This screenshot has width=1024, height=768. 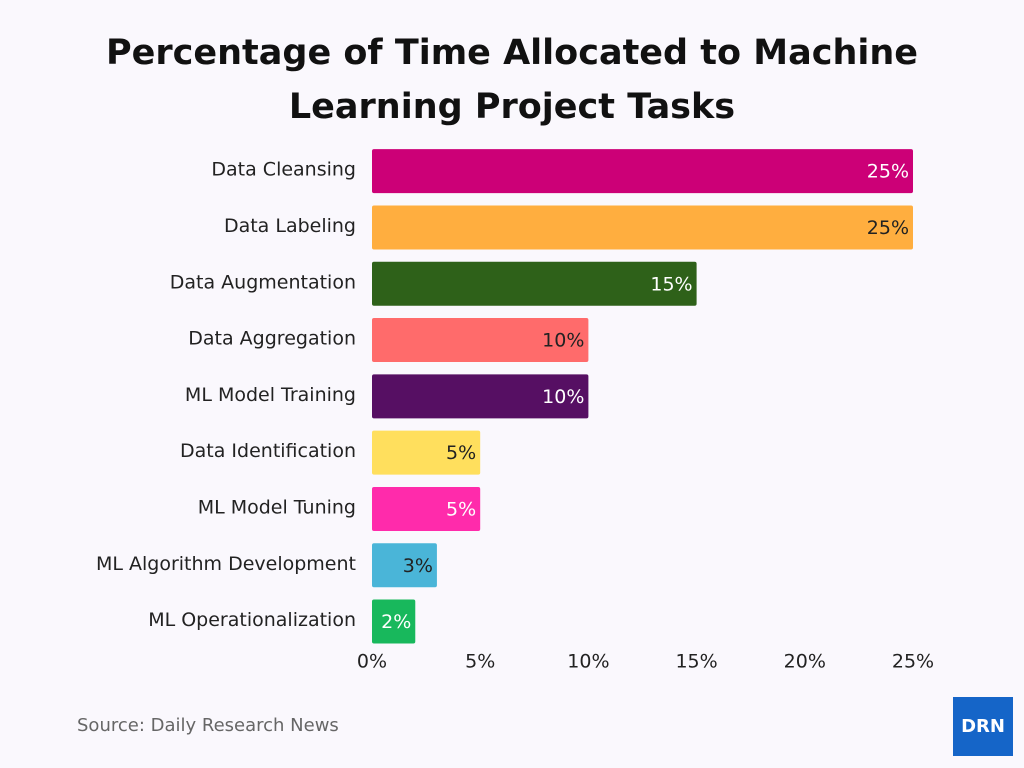 I want to click on logo: DRN, so click(x=983, y=726).